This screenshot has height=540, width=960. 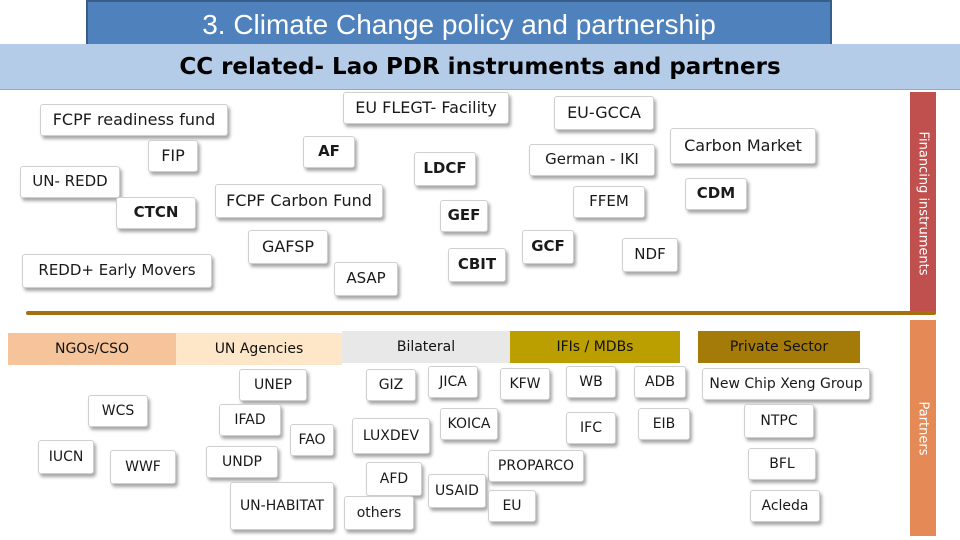 I want to click on partner-un-habitat: UN-HABITAT, so click(x=282, y=506).